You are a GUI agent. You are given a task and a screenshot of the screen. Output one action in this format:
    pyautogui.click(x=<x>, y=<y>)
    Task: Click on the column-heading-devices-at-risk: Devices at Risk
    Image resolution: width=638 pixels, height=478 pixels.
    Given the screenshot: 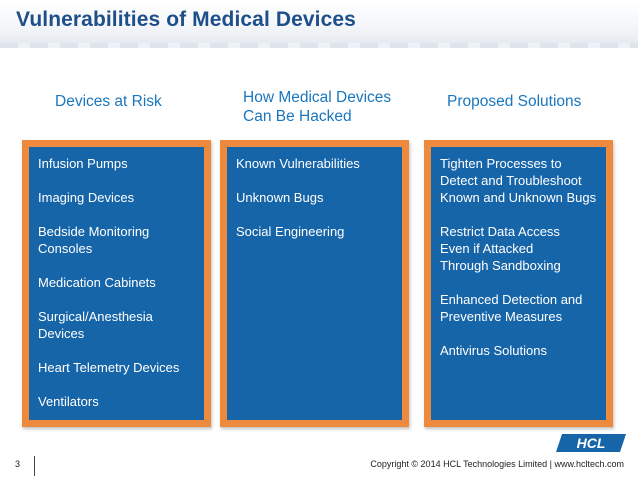 What is the action you would take?
    pyautogui.click(x=108, y=101)
    